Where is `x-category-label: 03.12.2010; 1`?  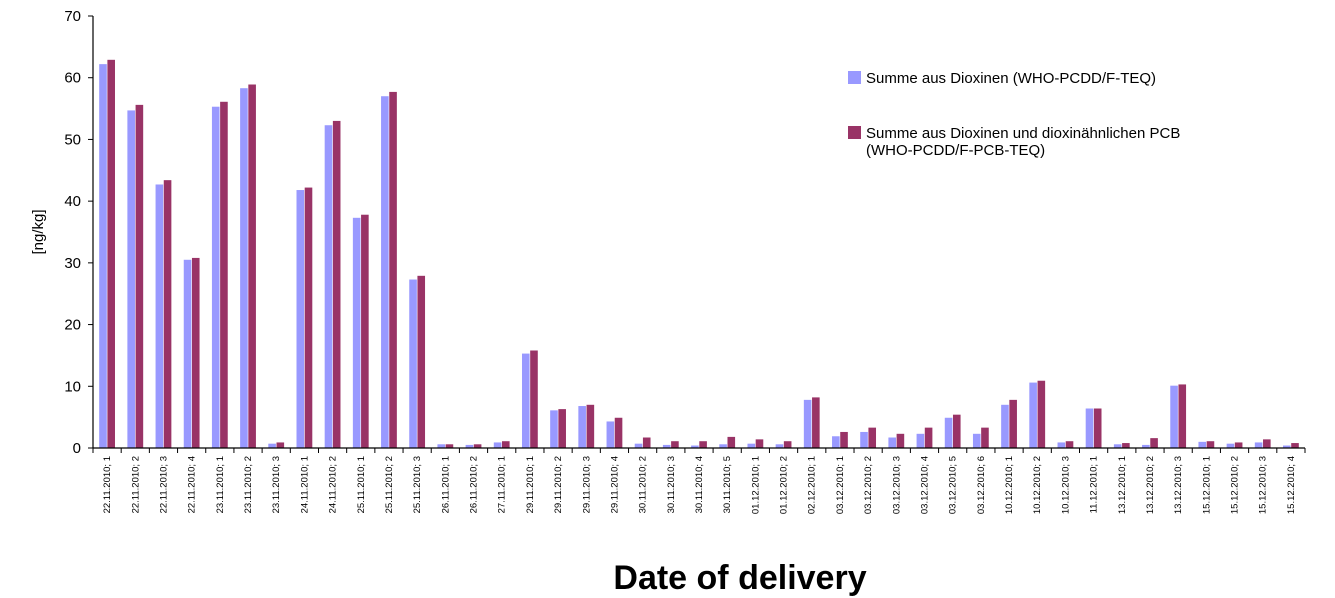
x-category-label: 03.12.2010; 1 is located at coordinates (840, 485).